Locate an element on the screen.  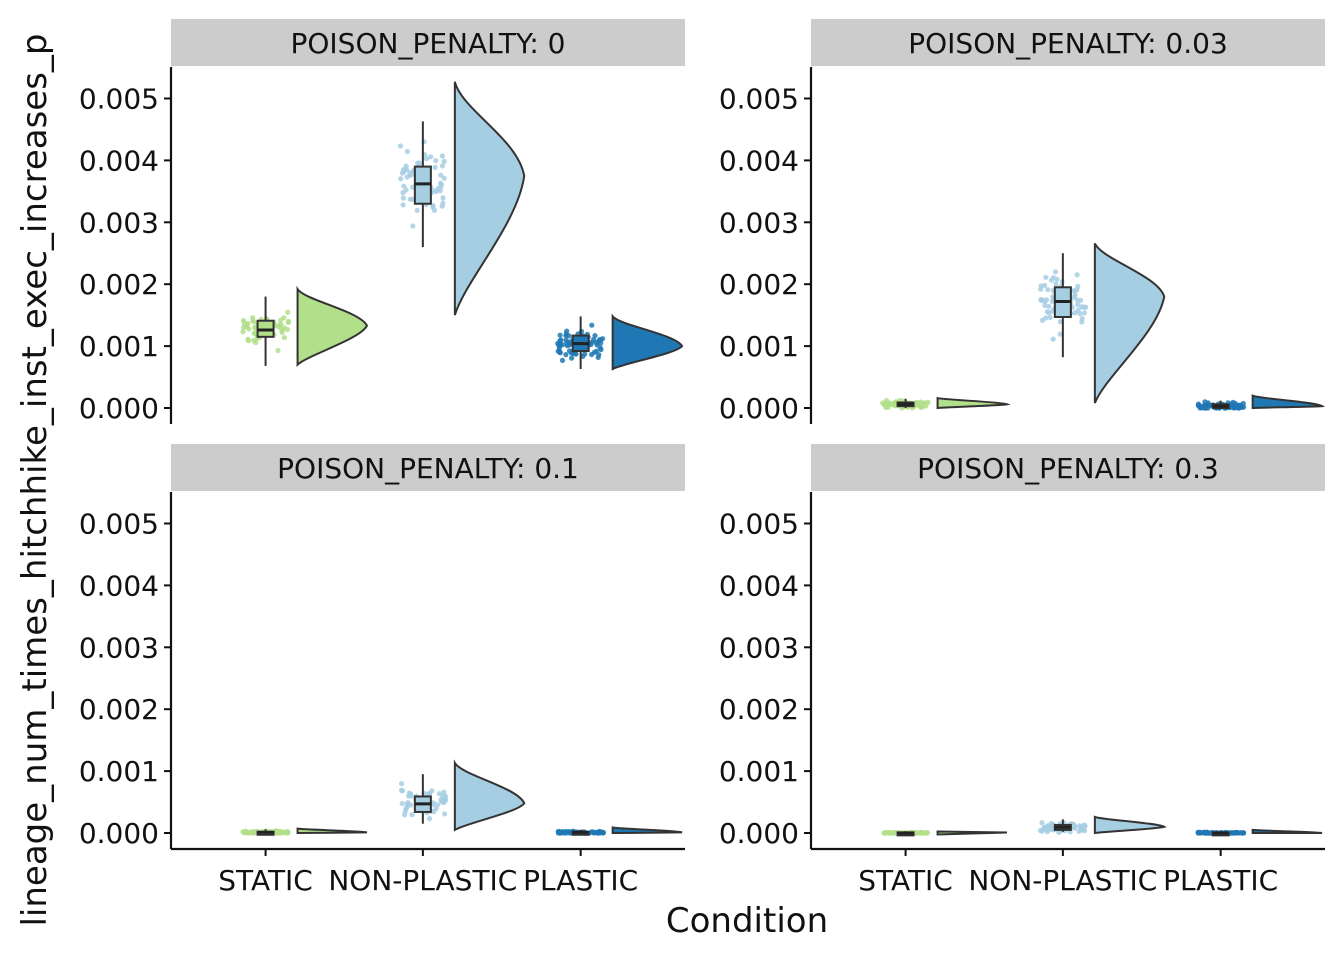
group-non-plastic is located at coordinates (461, 198).